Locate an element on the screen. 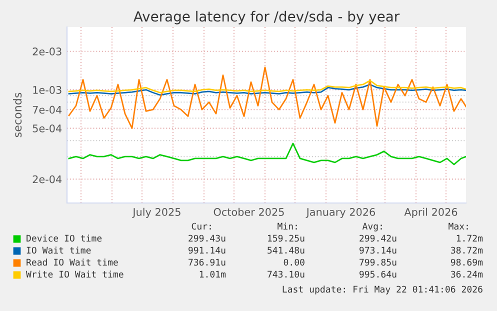 This screenshot has height=311, width=497. text: 98.69m is located at coordinates (466, 262).